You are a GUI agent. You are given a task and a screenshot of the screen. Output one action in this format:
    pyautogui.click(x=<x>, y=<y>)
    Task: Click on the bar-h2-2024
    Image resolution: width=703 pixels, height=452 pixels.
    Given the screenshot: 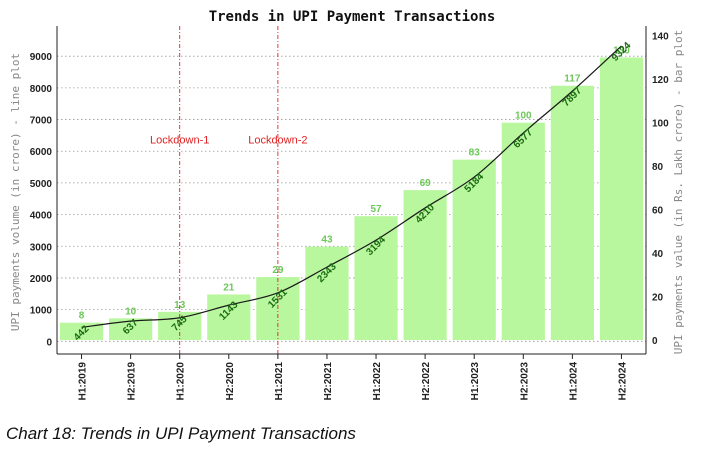 What is the action you would take?
    pyautogui.click(x=621, y=199)
    